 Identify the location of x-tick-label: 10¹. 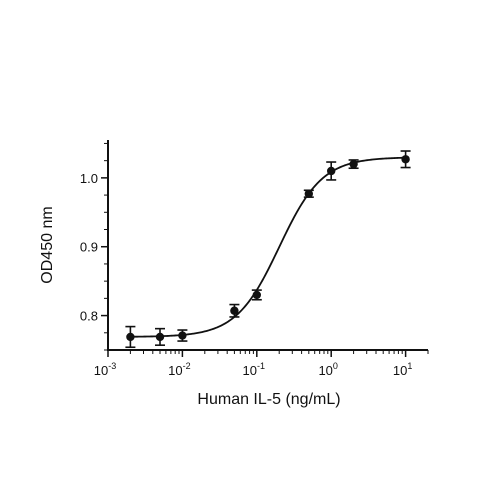
(402, 369).